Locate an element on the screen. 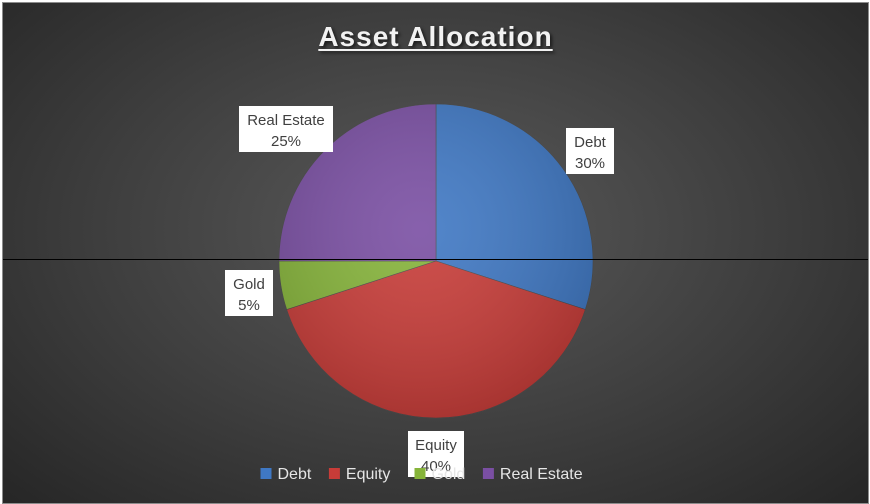 This screenshot has width=870, height=504. data-label-value: 40% is located at coordinates (436, 466).